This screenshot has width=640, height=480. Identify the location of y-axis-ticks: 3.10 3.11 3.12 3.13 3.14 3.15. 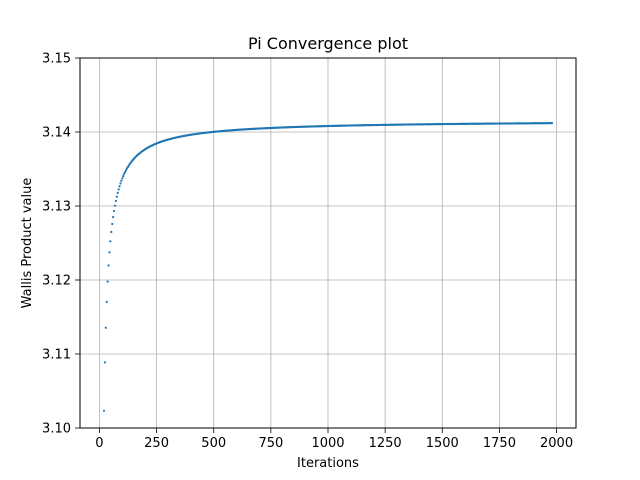
(61, 244).